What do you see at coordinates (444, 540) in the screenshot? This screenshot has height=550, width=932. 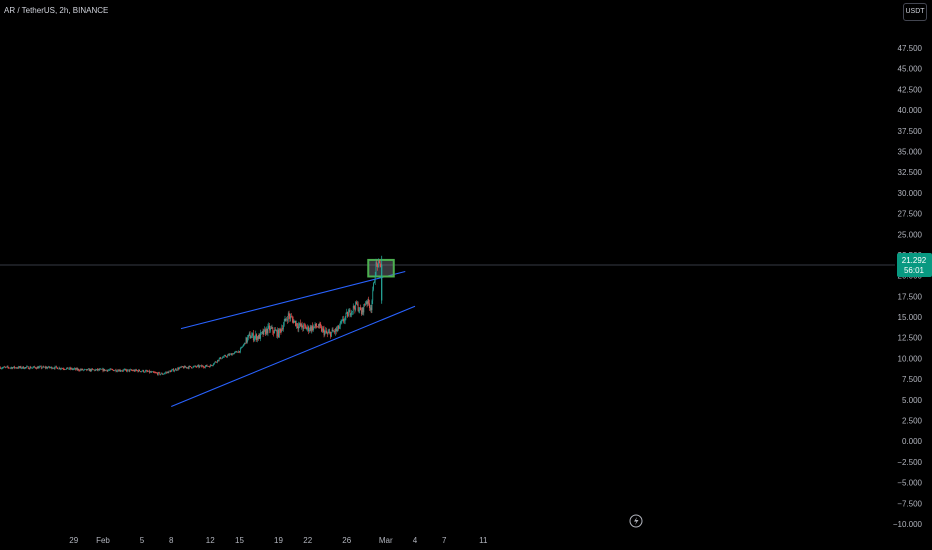 I see `x-tick-label: 7` at bounding box center [444, 540].